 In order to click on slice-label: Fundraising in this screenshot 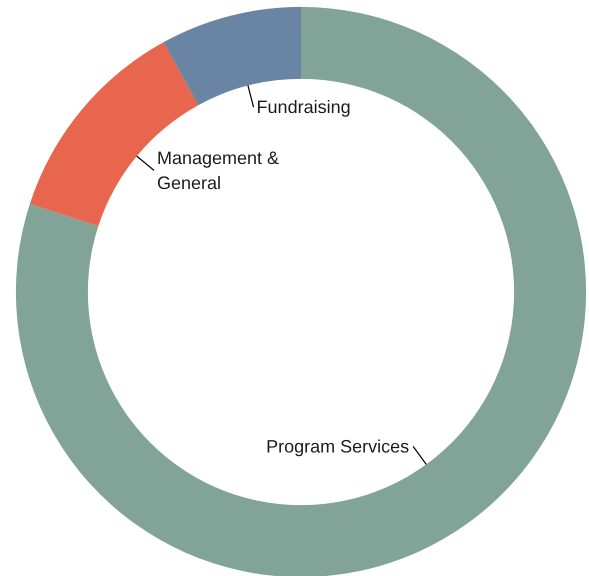, I will do `click(303, 107)`.